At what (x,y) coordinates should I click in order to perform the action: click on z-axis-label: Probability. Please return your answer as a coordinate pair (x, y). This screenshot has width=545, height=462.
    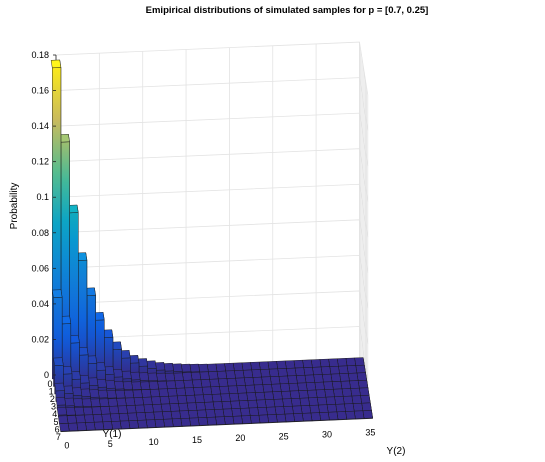
    Looking at the image, I should click on (14, 206).